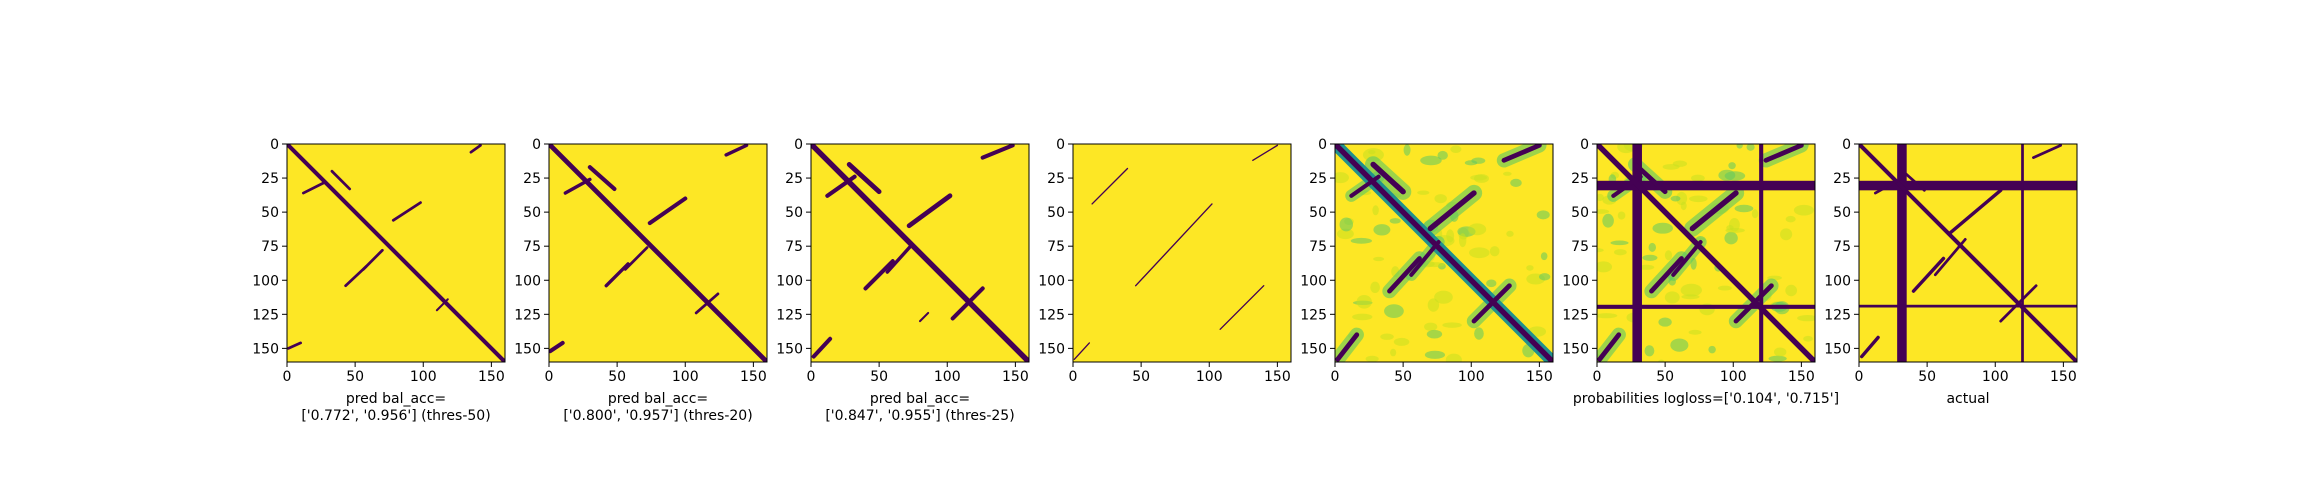 This screenshot has width=2300, height=500. What do you see at coordinates (270, 179) in the screenshot?
I see `y-tick-label: 25` at bounding box center [270, 179].